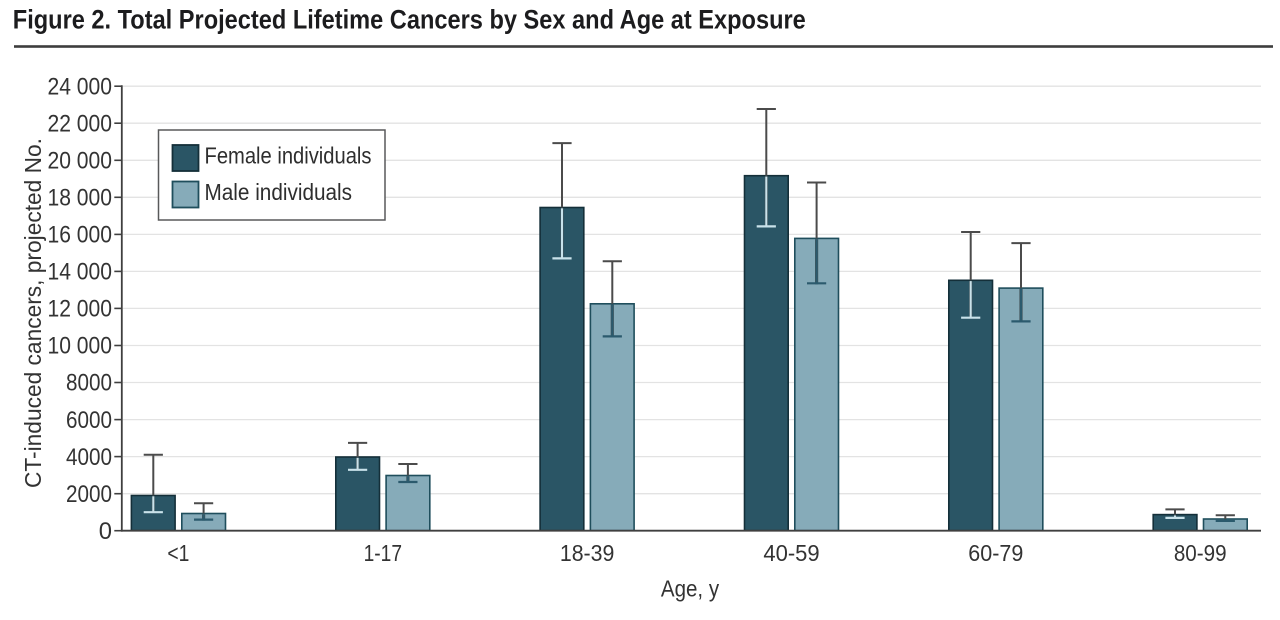  What do you see at coordinates (690, 588) in the screenshot?
I see `svg-text: Age, y` at bounding box center [690, 588].